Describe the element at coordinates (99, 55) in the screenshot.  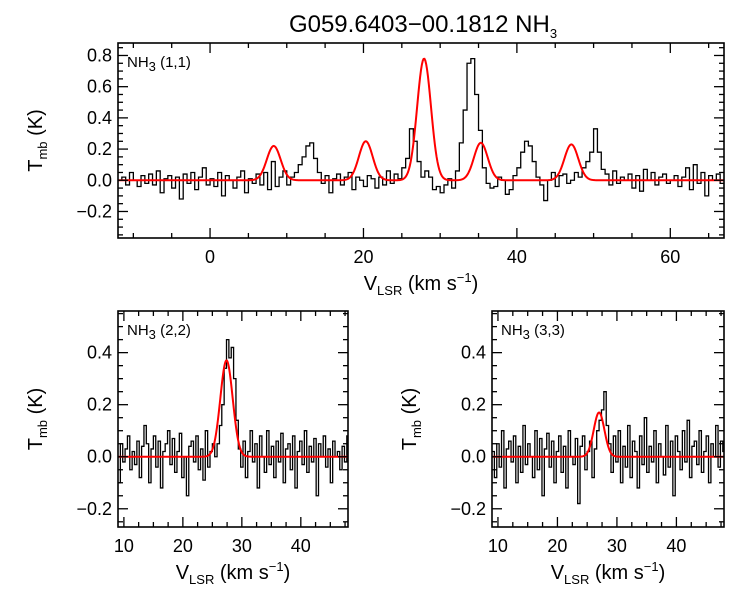
I see `y-tick-label: 0.8` at that location.